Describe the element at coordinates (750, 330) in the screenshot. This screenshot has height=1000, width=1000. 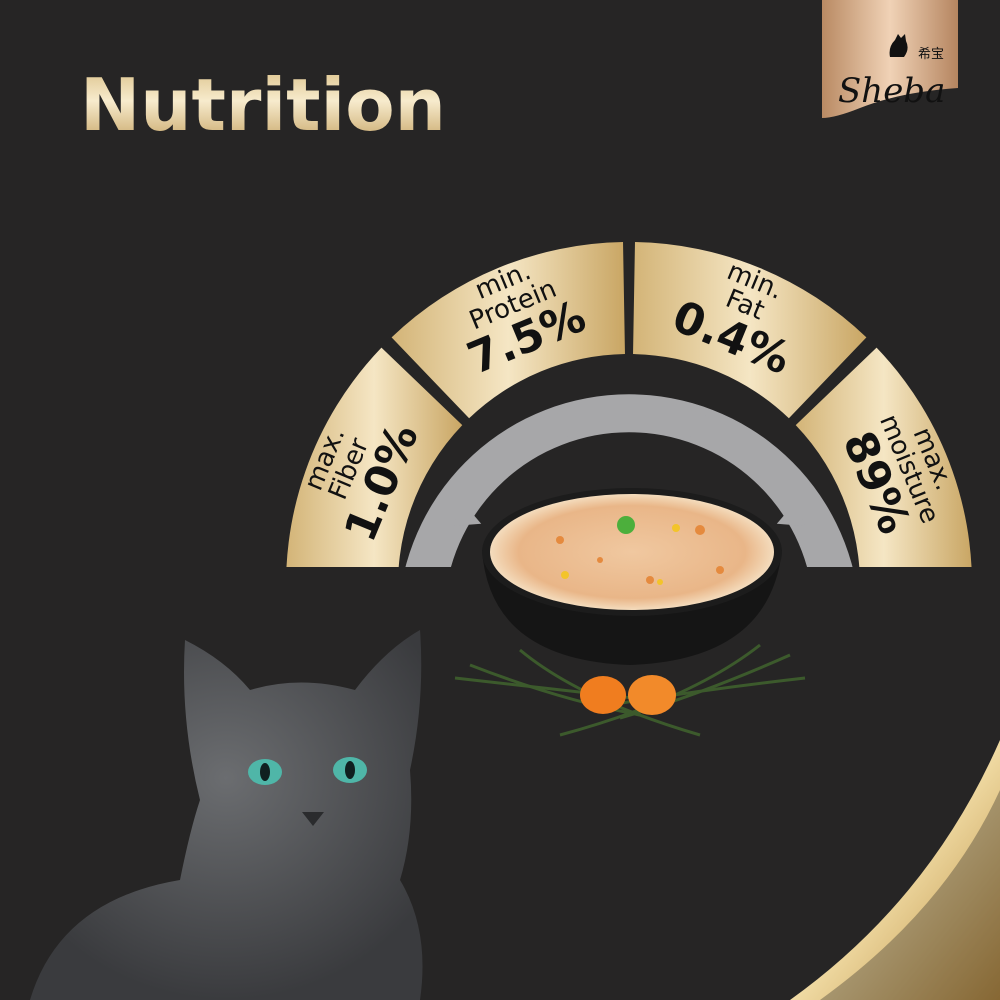
I see `nutrient-segment-fat` at that location.